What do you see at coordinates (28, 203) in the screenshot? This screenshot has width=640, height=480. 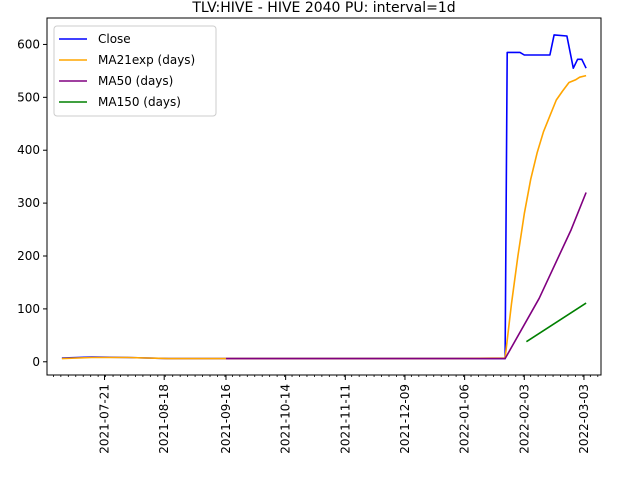 I see `y-tick-label: 300` at bounding box center [28, 203].